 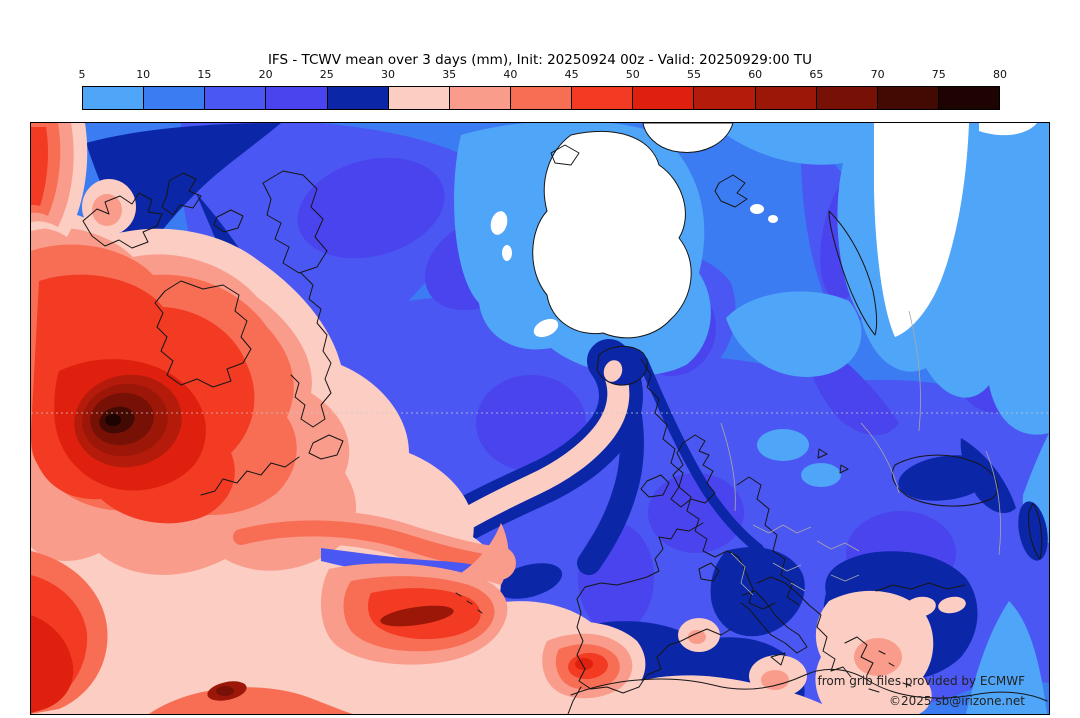 What do you see at coordinates (655, 486) in the screenshot?
I see `ireland` at bounding box center [655, 486].